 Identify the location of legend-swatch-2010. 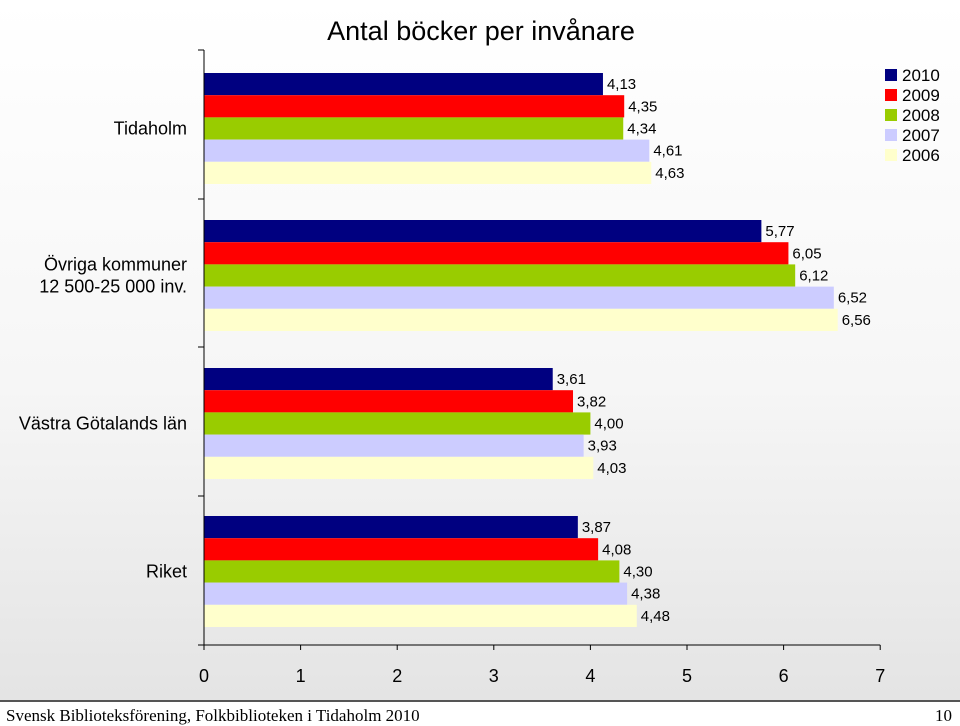
(891, 75).